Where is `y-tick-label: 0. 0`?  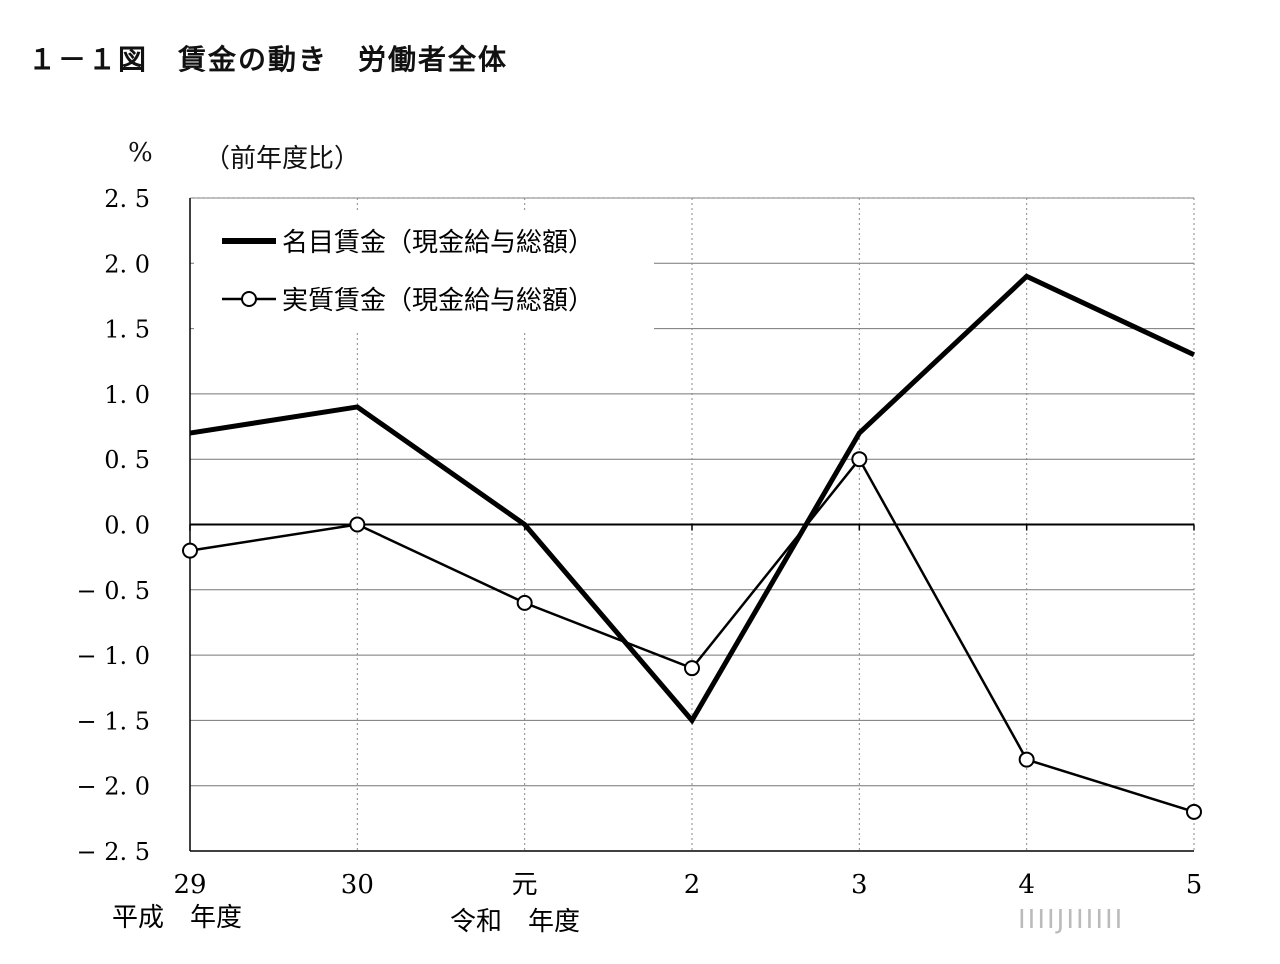 y-tick-label: 0. 0 is located at coordinates (127, 526).